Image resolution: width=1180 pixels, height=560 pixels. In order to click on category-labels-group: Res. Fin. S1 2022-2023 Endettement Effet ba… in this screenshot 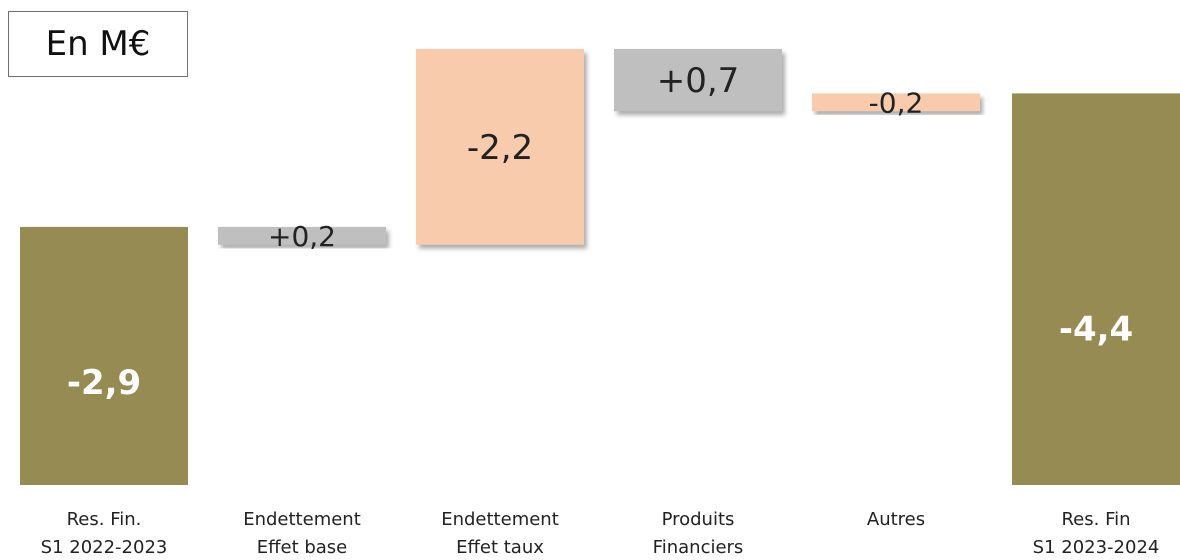, I will do `click(600, 533)`.